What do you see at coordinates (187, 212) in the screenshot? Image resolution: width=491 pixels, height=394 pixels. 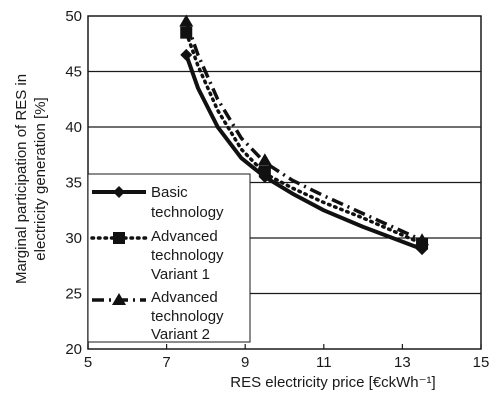 I see `legend-label-basic-line-2: technology` at bounding box center [187, 212].